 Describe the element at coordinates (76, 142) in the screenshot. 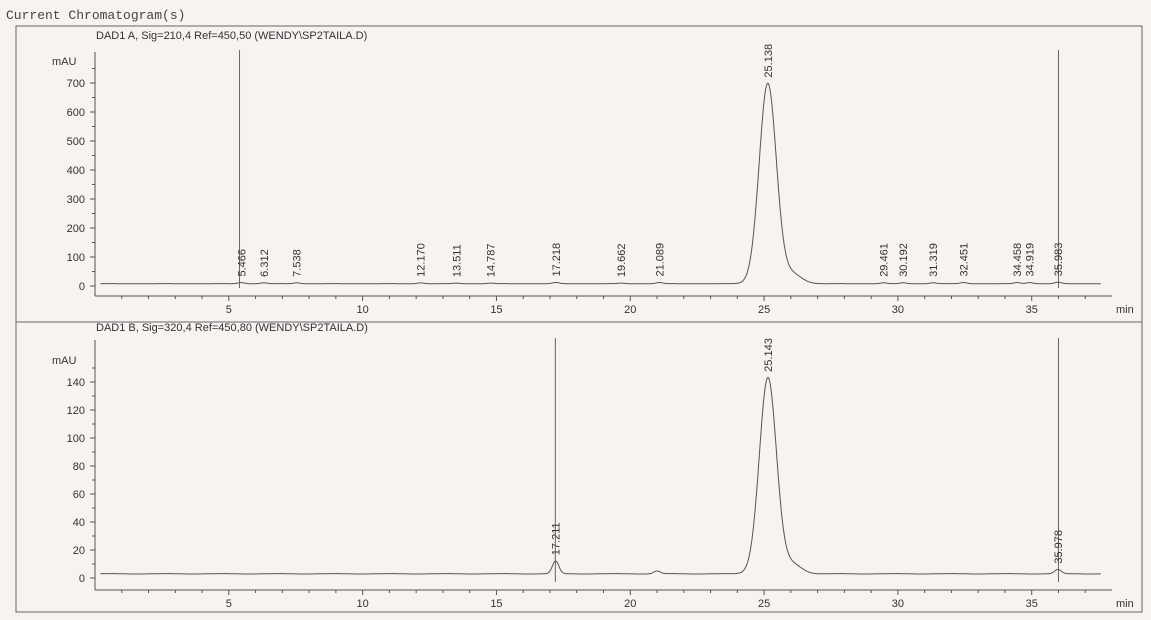

I see `y-tick-label: 500` at that location.